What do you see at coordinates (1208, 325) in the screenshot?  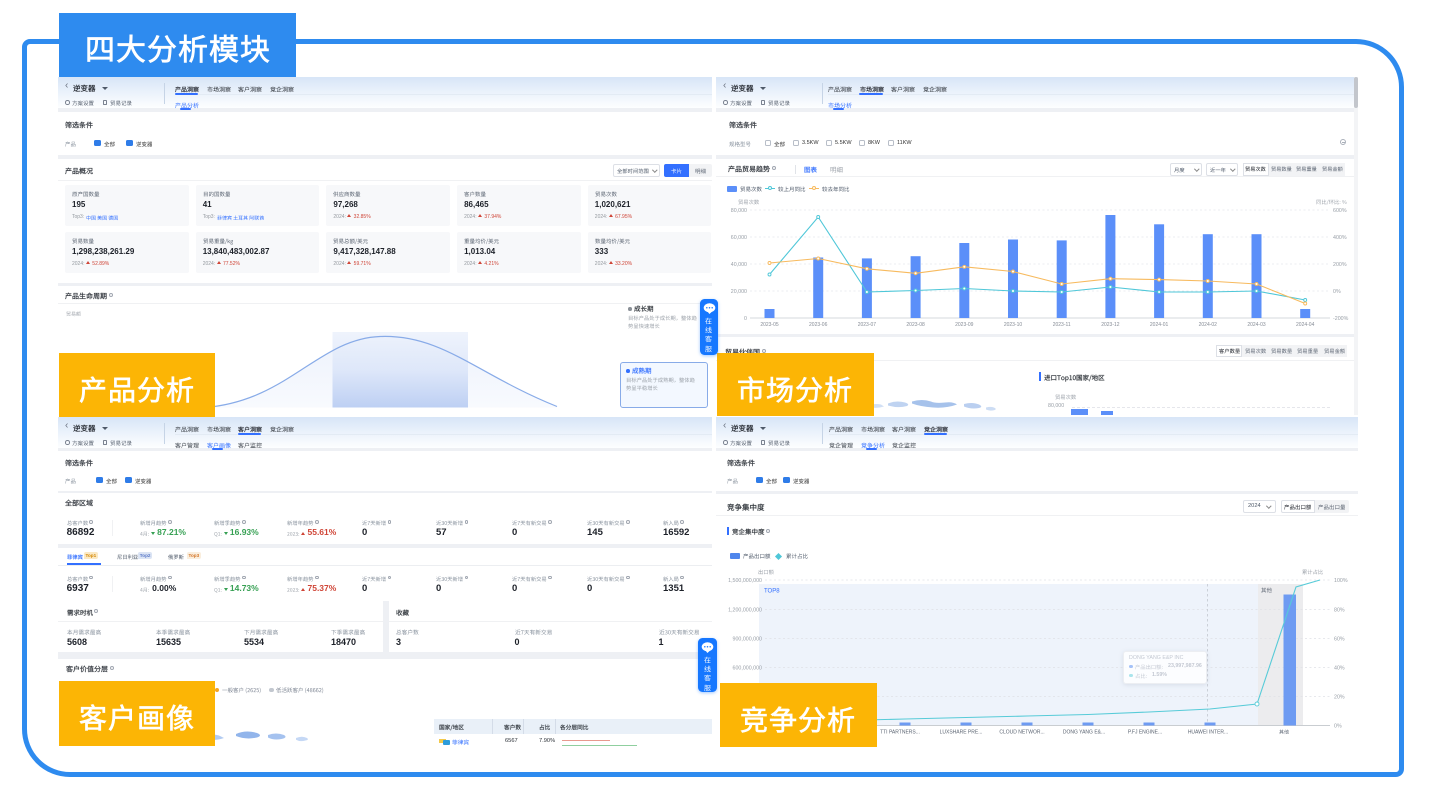 I see `svg-text: 2024-02` at bounding box center [1208, 325].